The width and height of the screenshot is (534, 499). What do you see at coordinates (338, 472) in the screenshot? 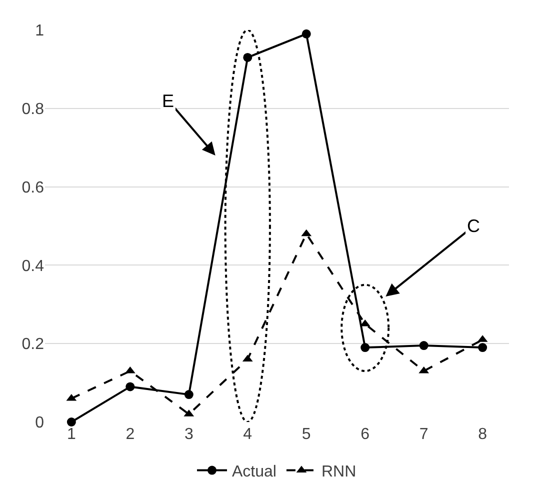
I see `legend-label: RNN` at bounding box center [338, 472].